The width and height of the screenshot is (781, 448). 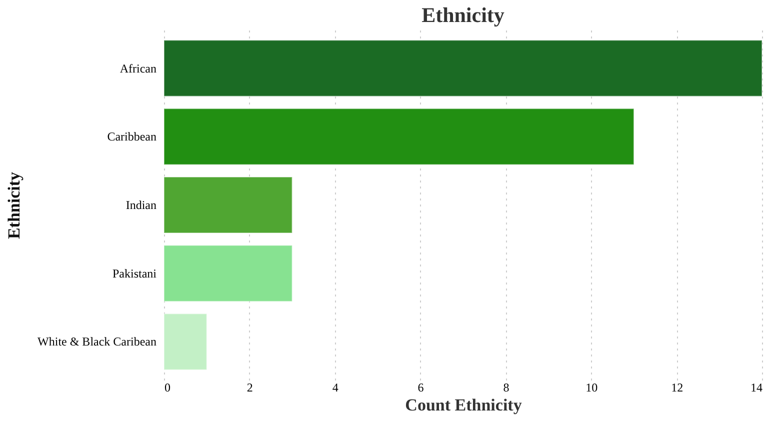 I want to click on x-tick-label: 6, so click(x=421, y=387).